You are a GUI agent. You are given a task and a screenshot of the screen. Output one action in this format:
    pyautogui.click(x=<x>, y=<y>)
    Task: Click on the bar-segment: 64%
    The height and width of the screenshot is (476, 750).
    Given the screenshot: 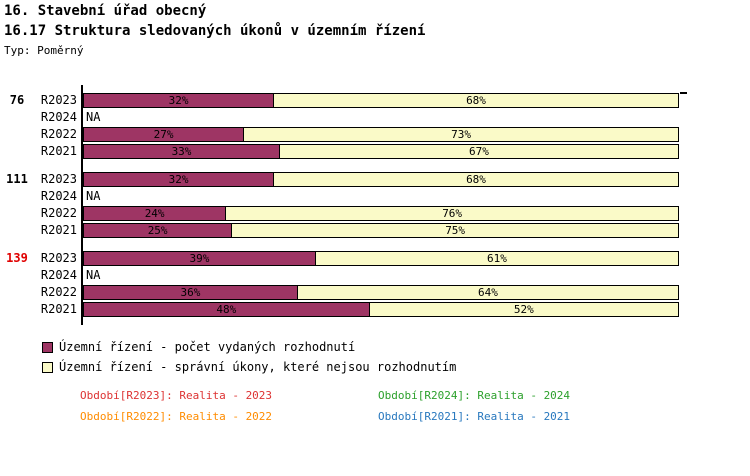 What is the action you would take?
    pyautogui.click(x=487, y=292)
    